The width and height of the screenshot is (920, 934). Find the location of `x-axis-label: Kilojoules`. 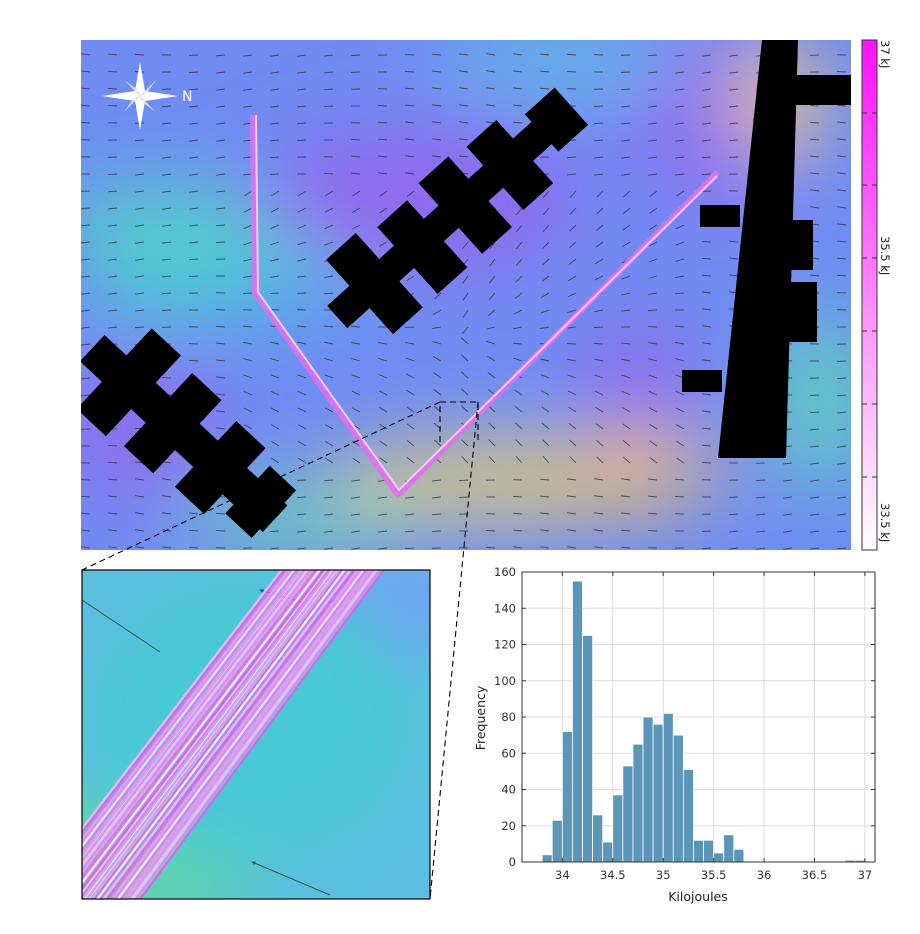

x-axis-label: Kilojoules is located at coordinates (698, 896).